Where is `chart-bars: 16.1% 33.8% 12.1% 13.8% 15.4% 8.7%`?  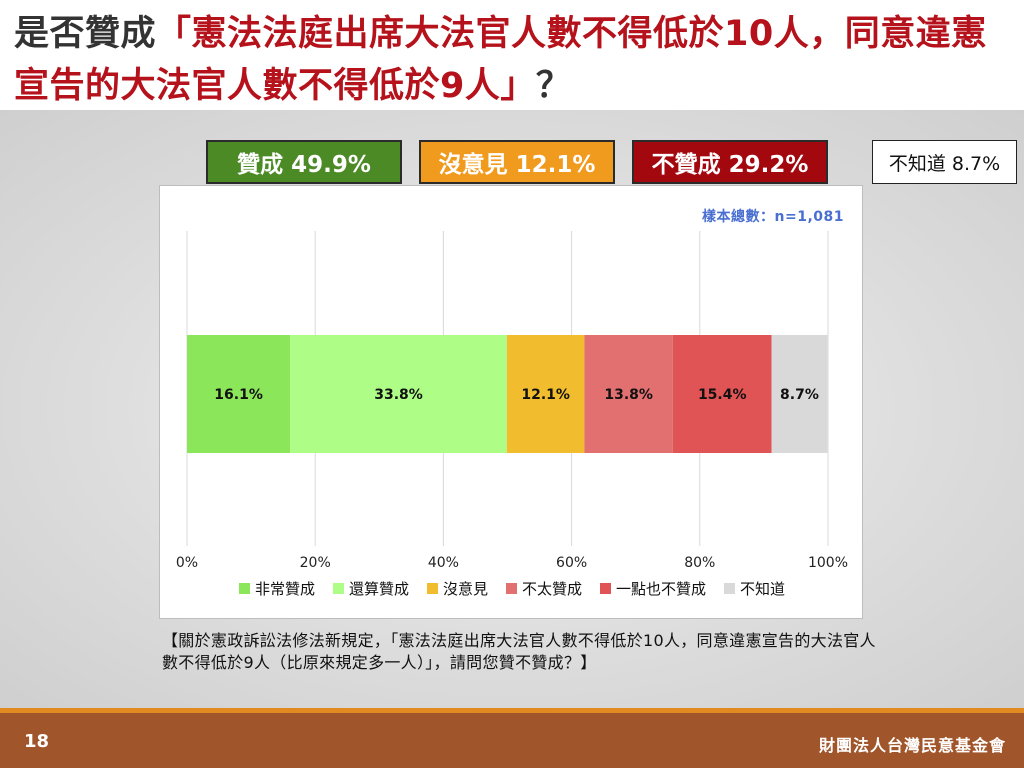 chart-bars: 16.1% 33.8% 12.1% 13.8% 15.4% 8.7% is located at coordinates (507, 394).